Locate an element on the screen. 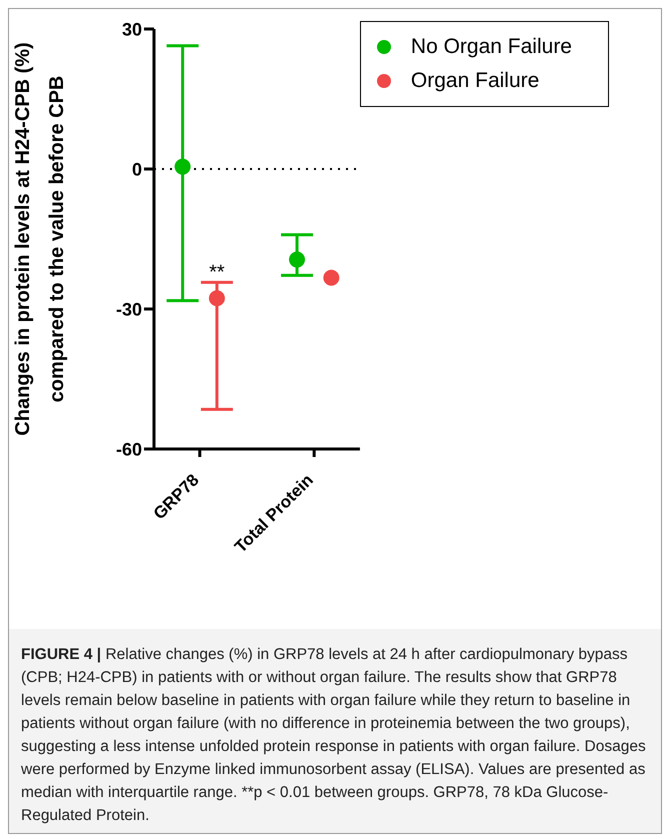 The width and height of the screenshot is (669, 839). annotation: ** is located at coordinates (217, 272).